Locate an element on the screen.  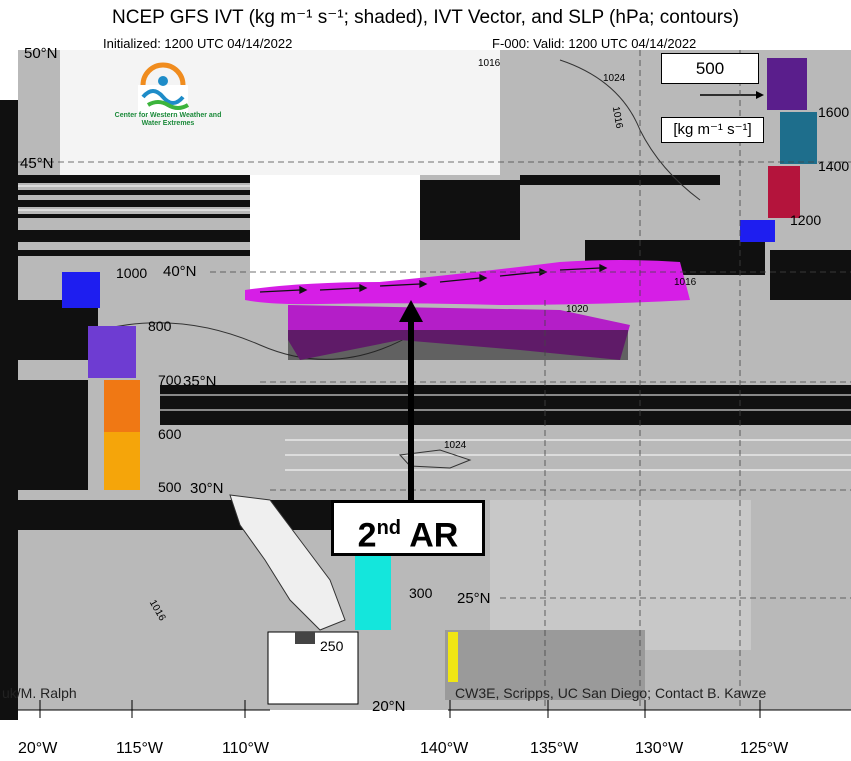
contour-north is located at coordinates (630, 130).